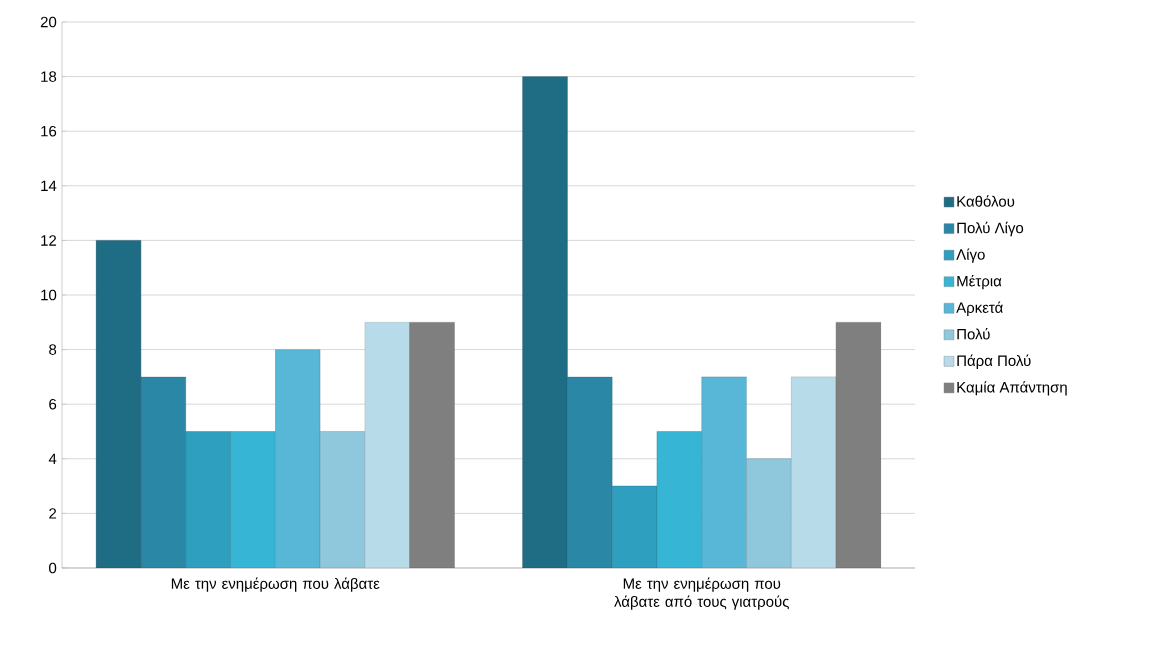 The height and width of the screenshot is (648, 1173). Describe the element at coordinates (994, 361) in the screenshot. I see `legend-label: Πάρα Πολύ` at that location.